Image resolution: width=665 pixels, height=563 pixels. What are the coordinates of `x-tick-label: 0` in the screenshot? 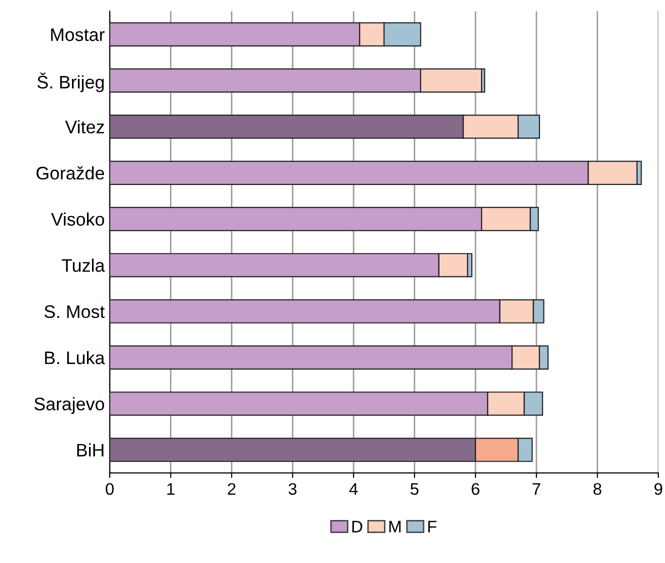 It's located at (110, 489).